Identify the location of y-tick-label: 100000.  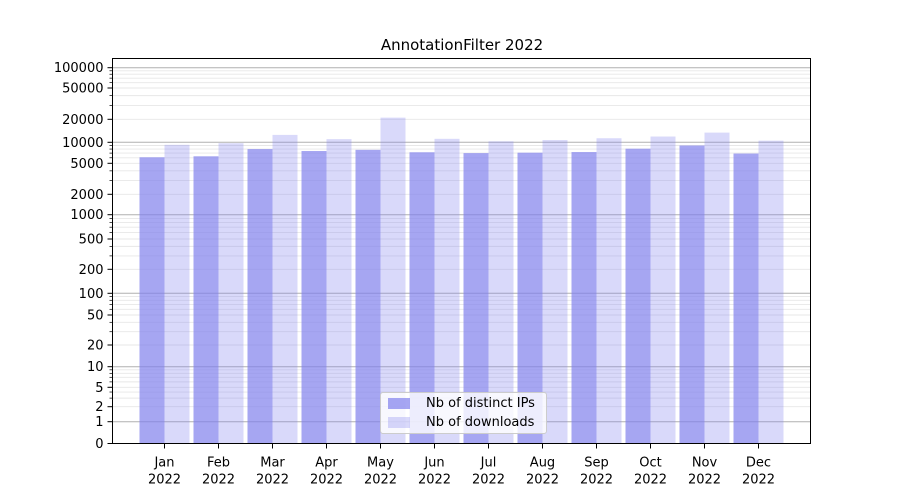
(79, 68).